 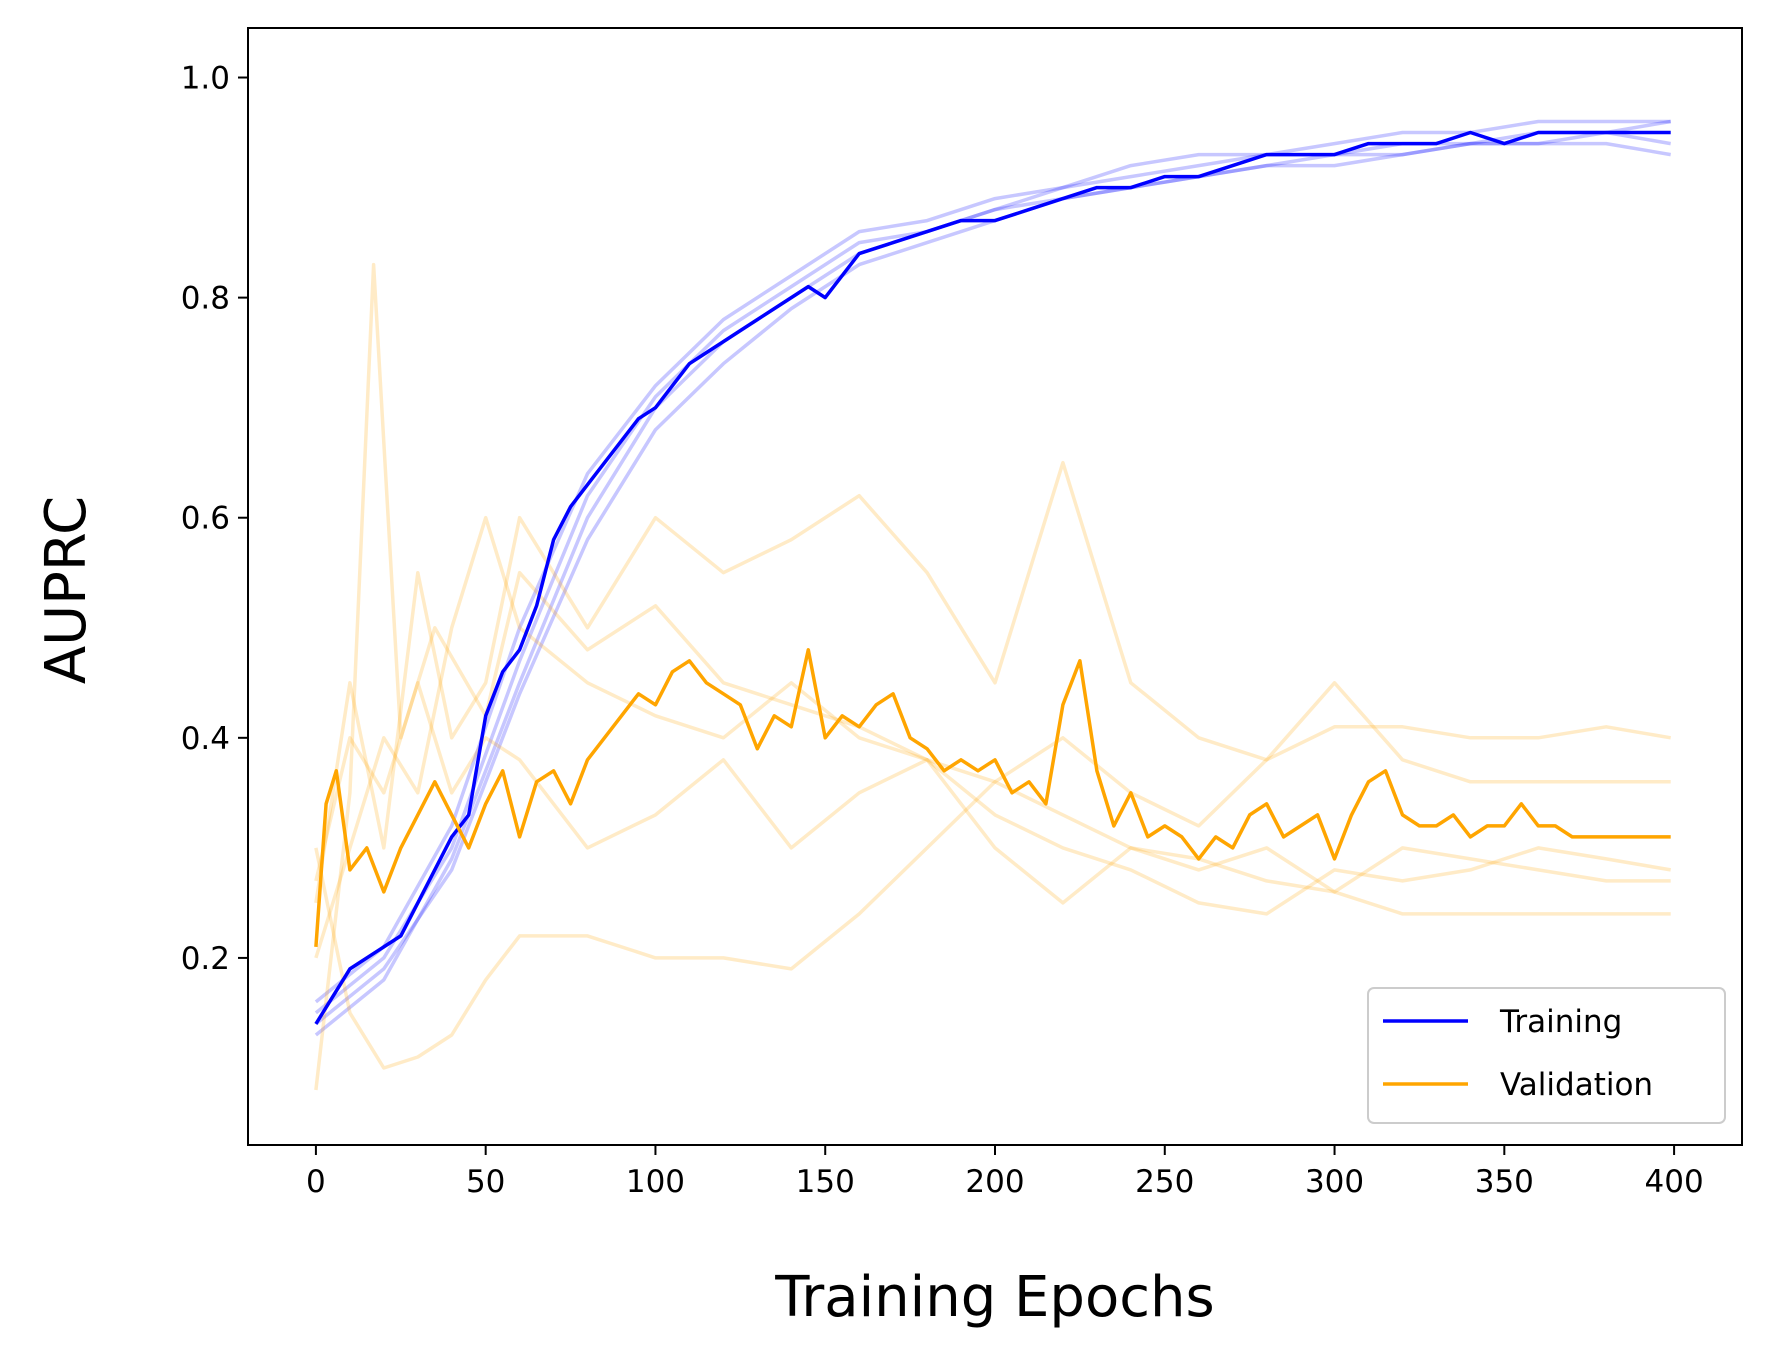 What do you see at coordinates (1504, 1182) in the screenshot?
I see `x-tick-label: 350` at bounding box center [1504, 1182].